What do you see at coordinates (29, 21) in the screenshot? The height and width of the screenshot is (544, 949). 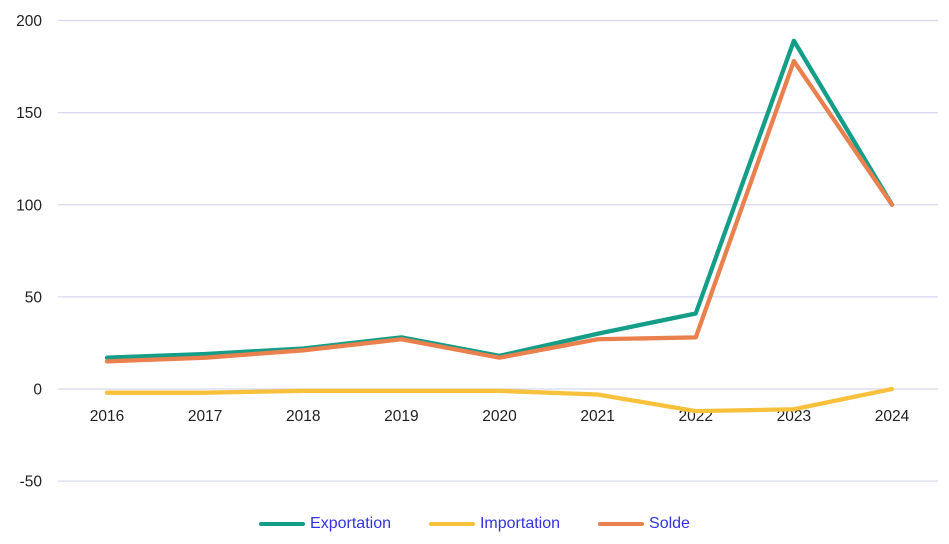 I see `y-tick-label: 200` at bounding box center [29, 21].